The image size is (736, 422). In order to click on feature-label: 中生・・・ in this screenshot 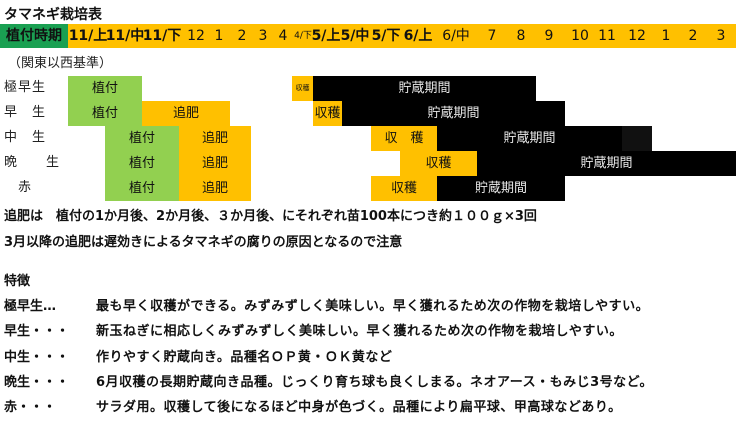, I will do `click(37, 357)`.